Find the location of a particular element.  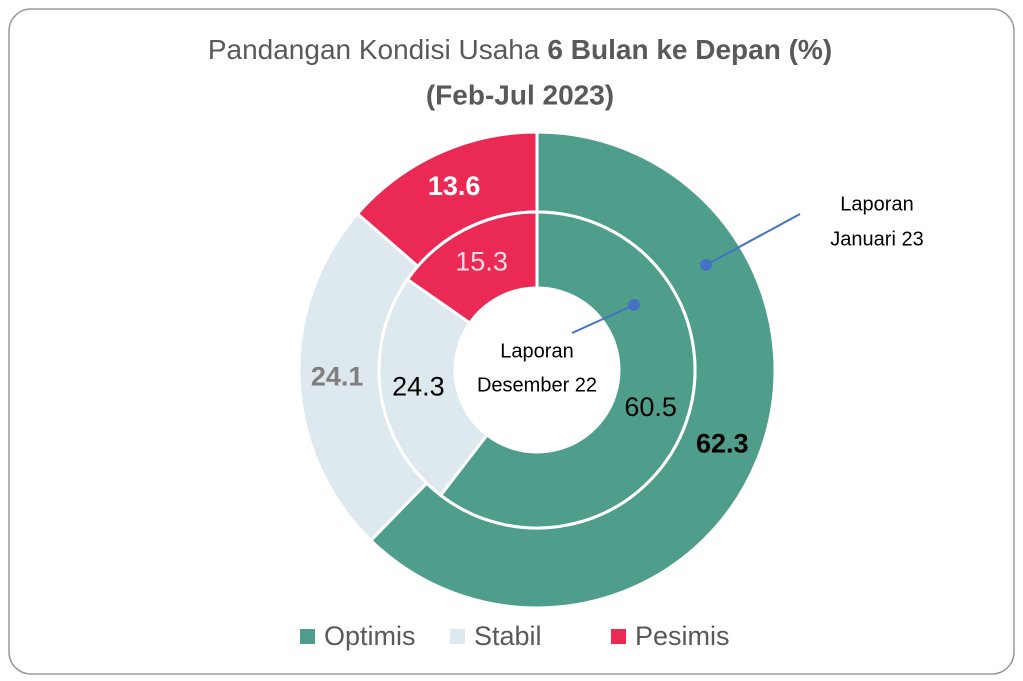

data-label: 24.3 is located at coordinates (418, 386).